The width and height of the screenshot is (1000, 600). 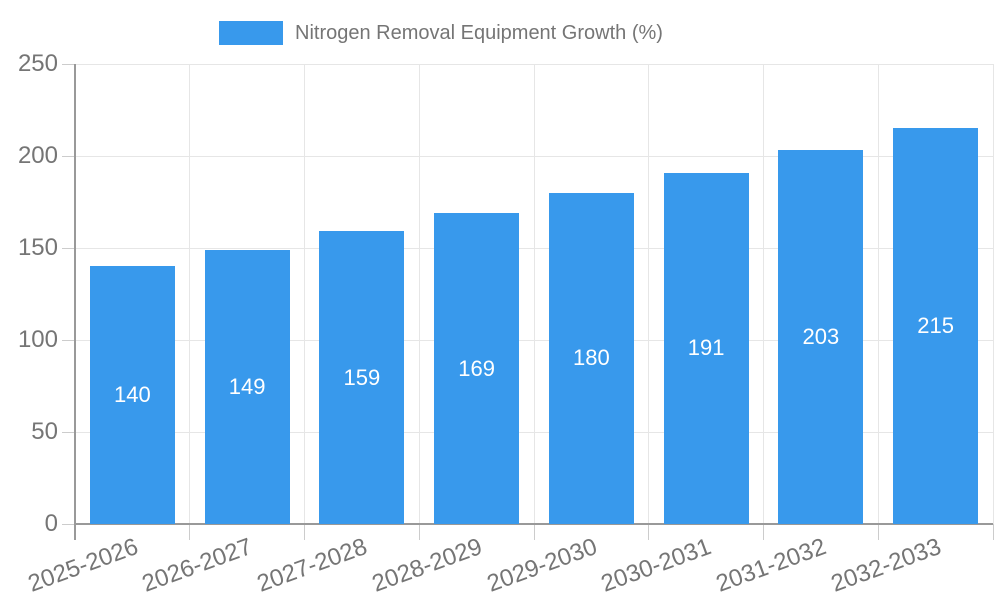 I want to click on bar-value-label: 140, so click(x=132, y=395).